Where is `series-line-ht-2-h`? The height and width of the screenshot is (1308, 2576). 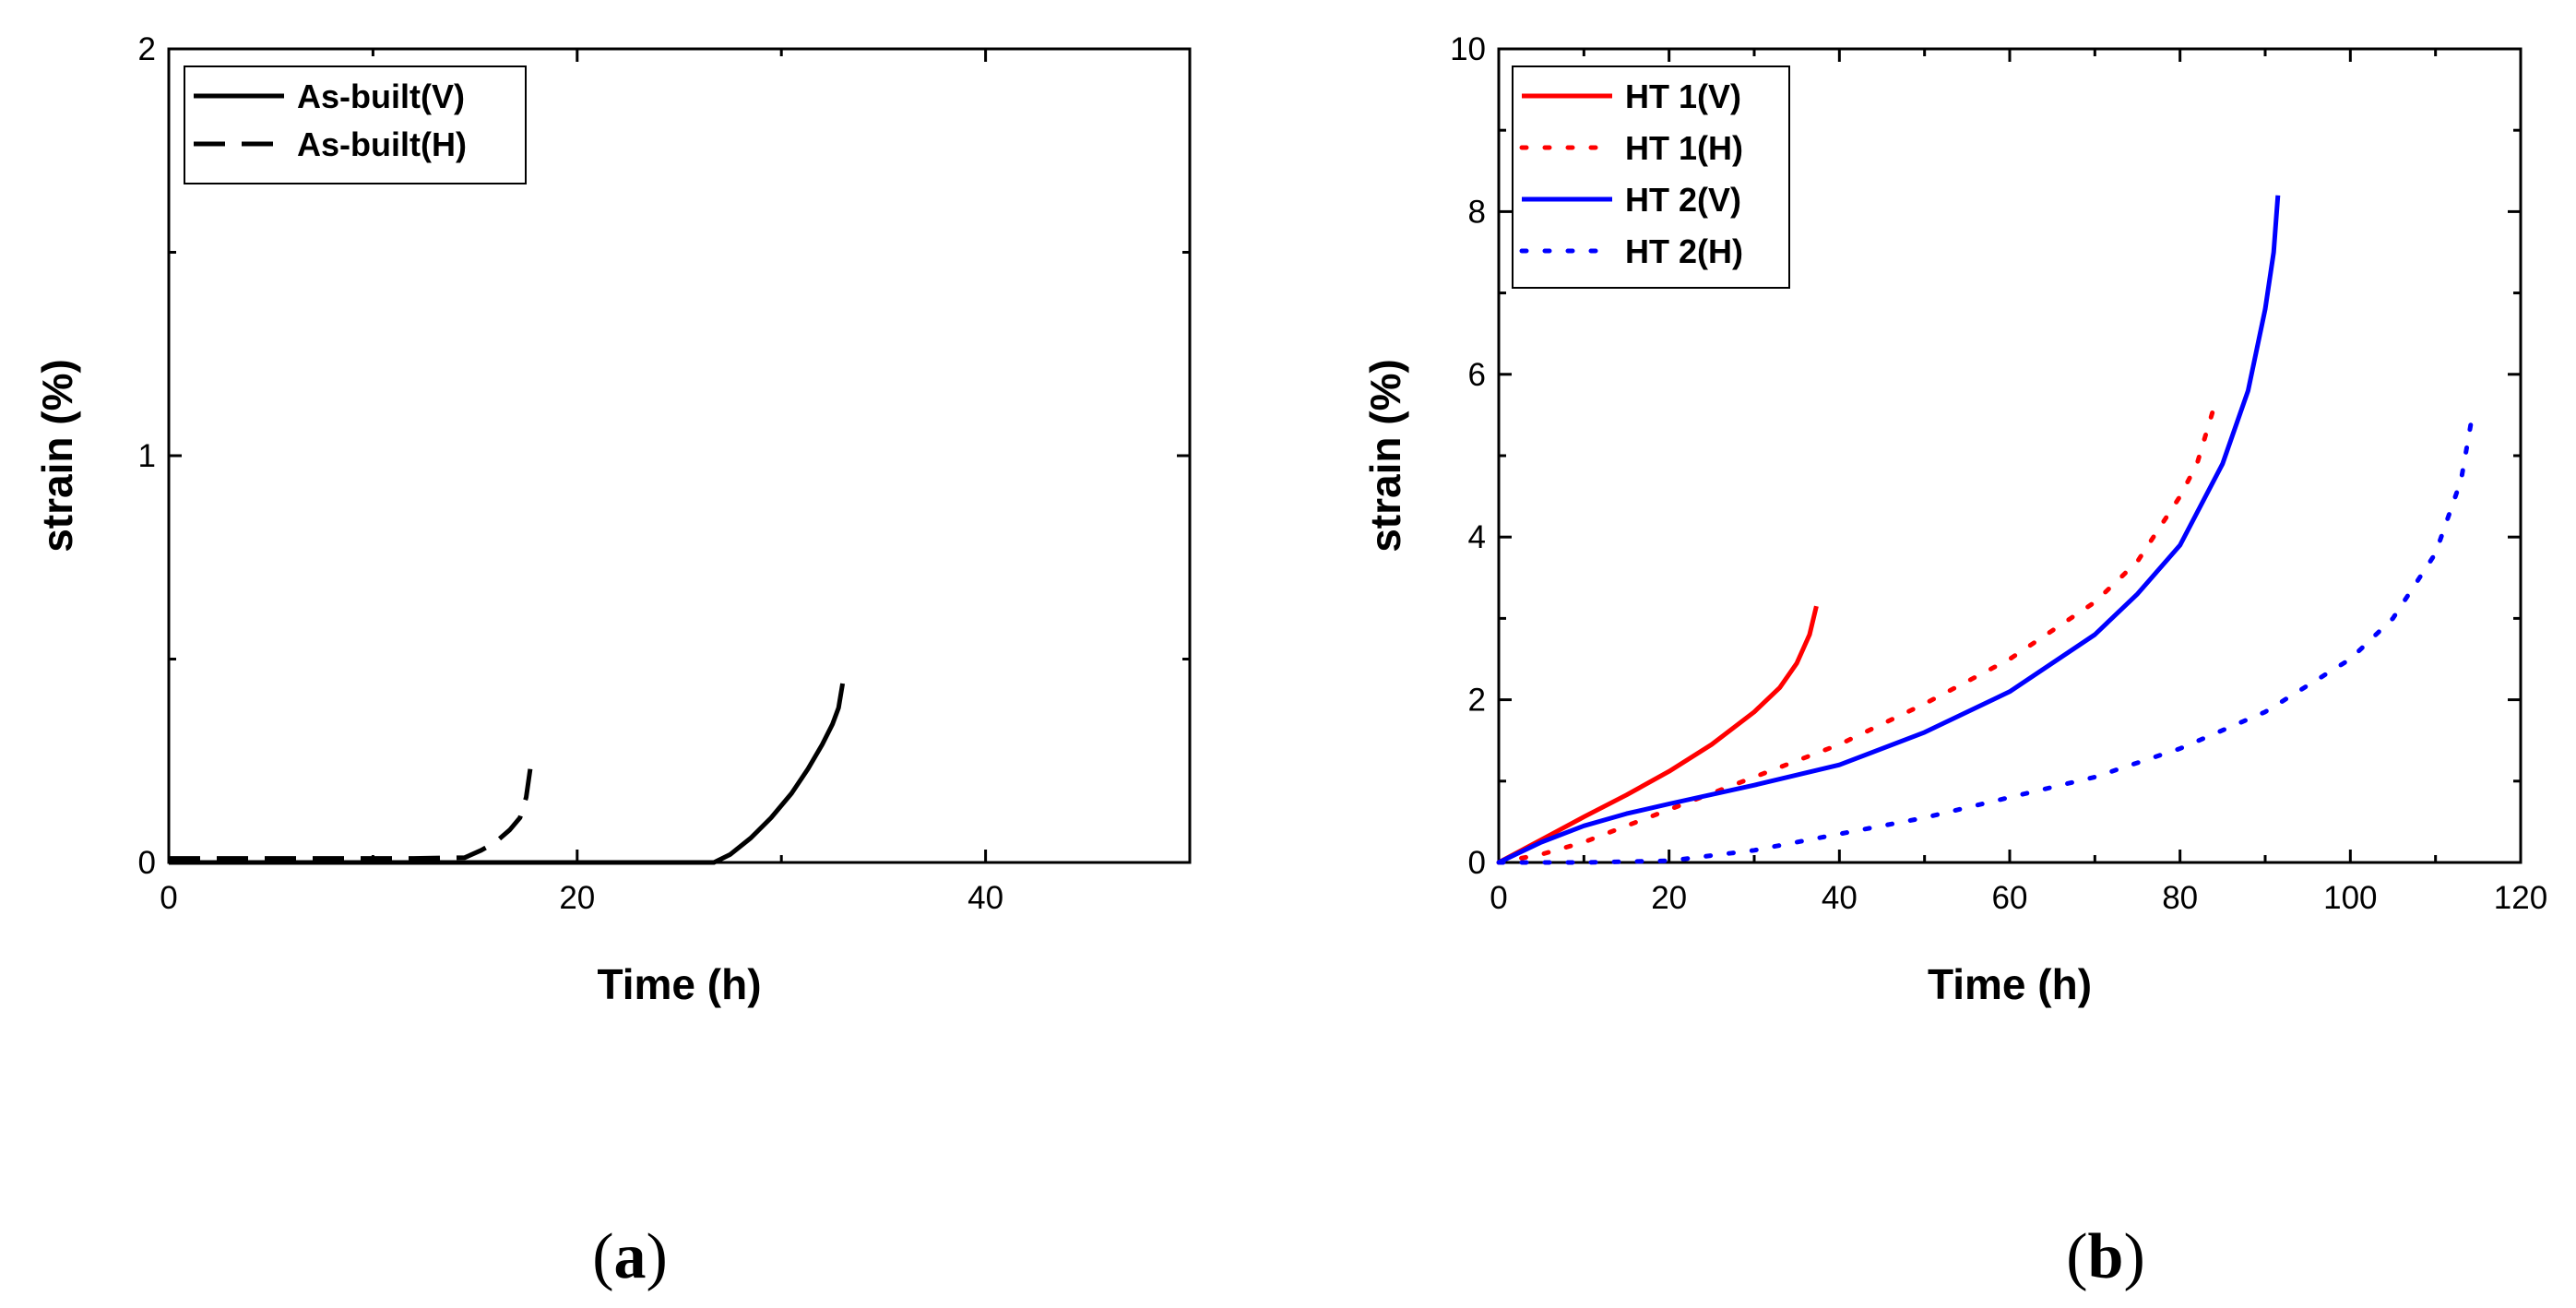
series-line-ht-2-h is located at coordinates (1986, 634).